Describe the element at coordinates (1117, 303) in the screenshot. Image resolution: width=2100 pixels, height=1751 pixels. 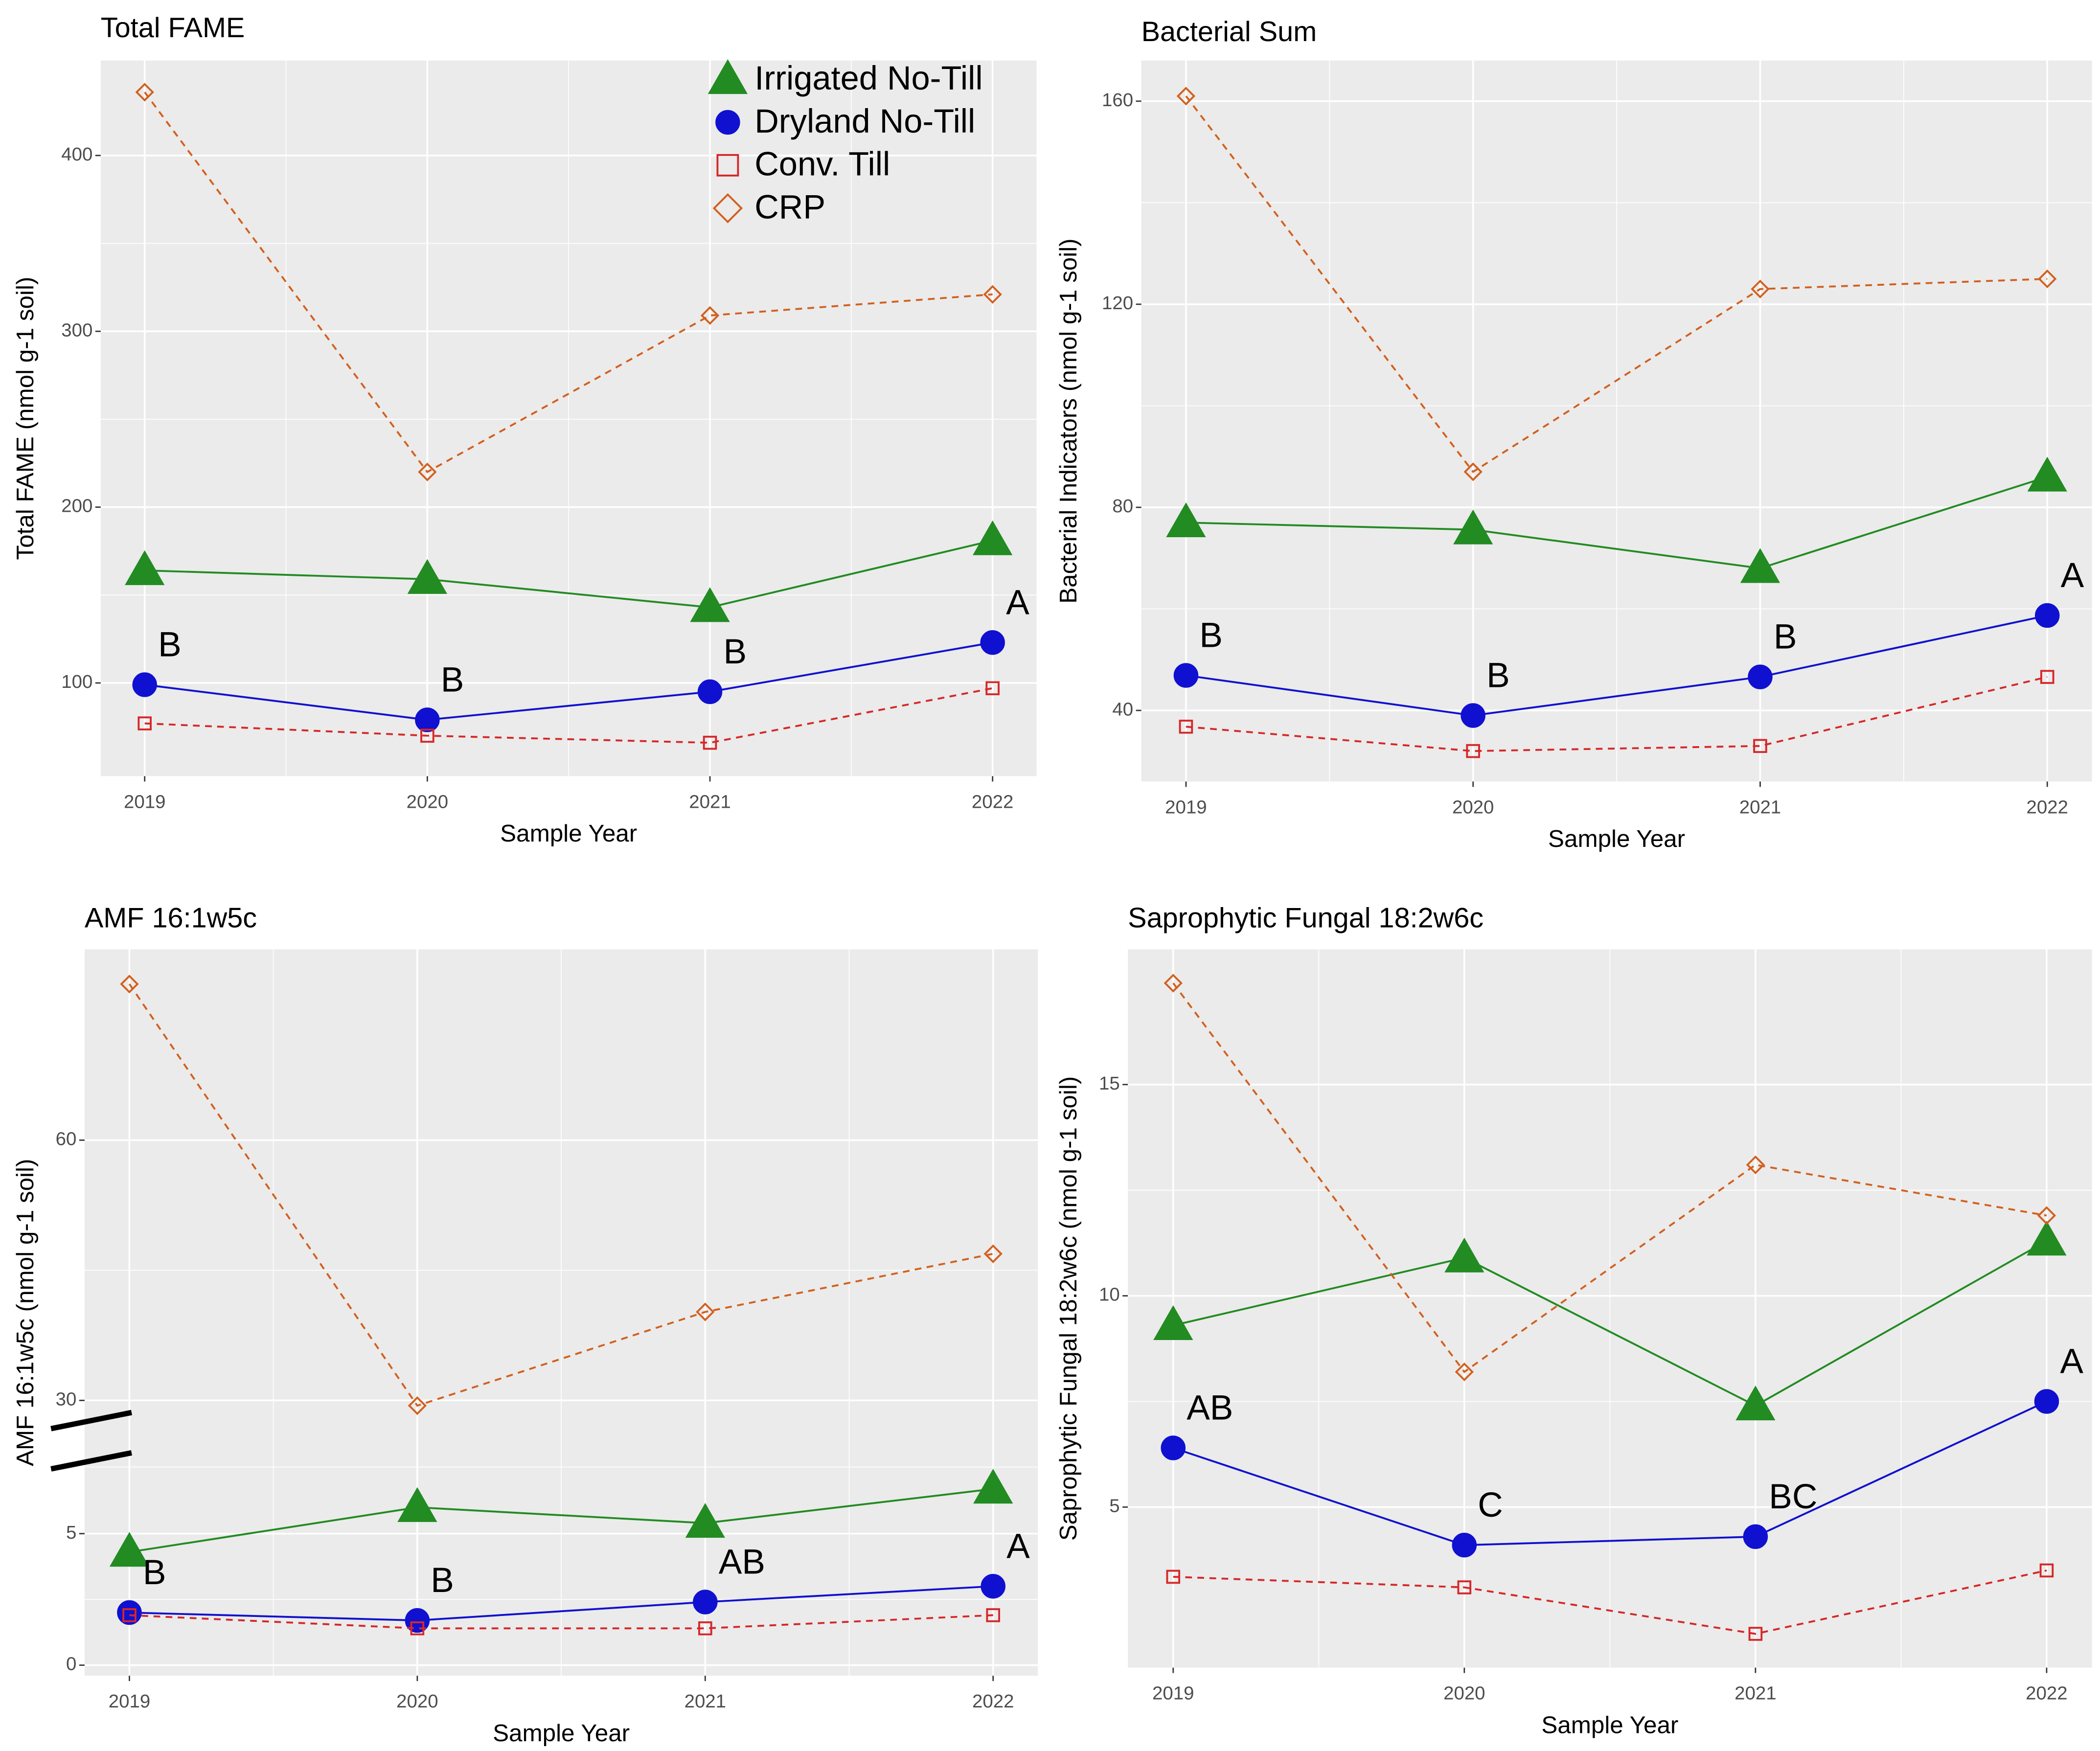
I see `y-tick-label: 120` at that location.